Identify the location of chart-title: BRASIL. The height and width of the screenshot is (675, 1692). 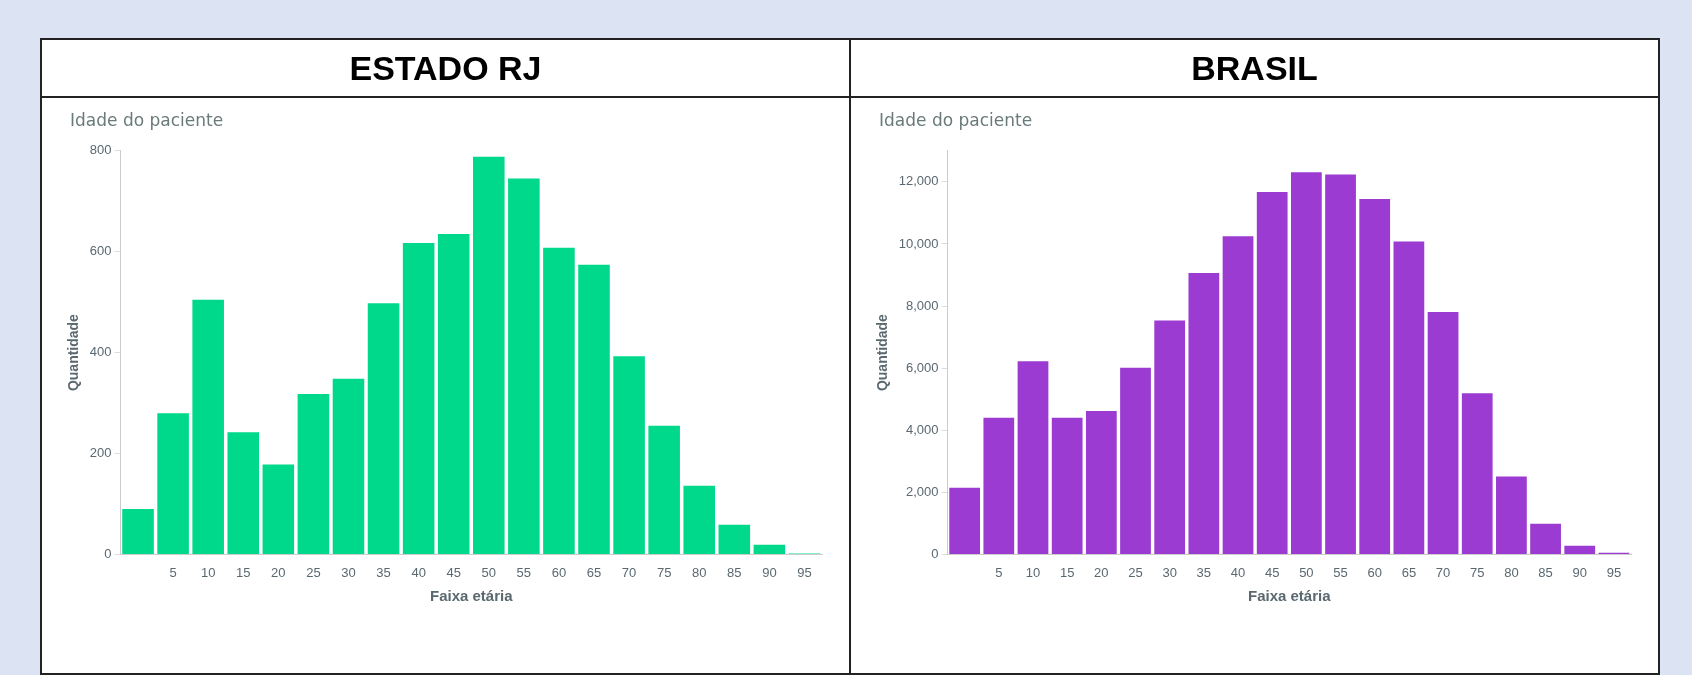
(1254, 69).